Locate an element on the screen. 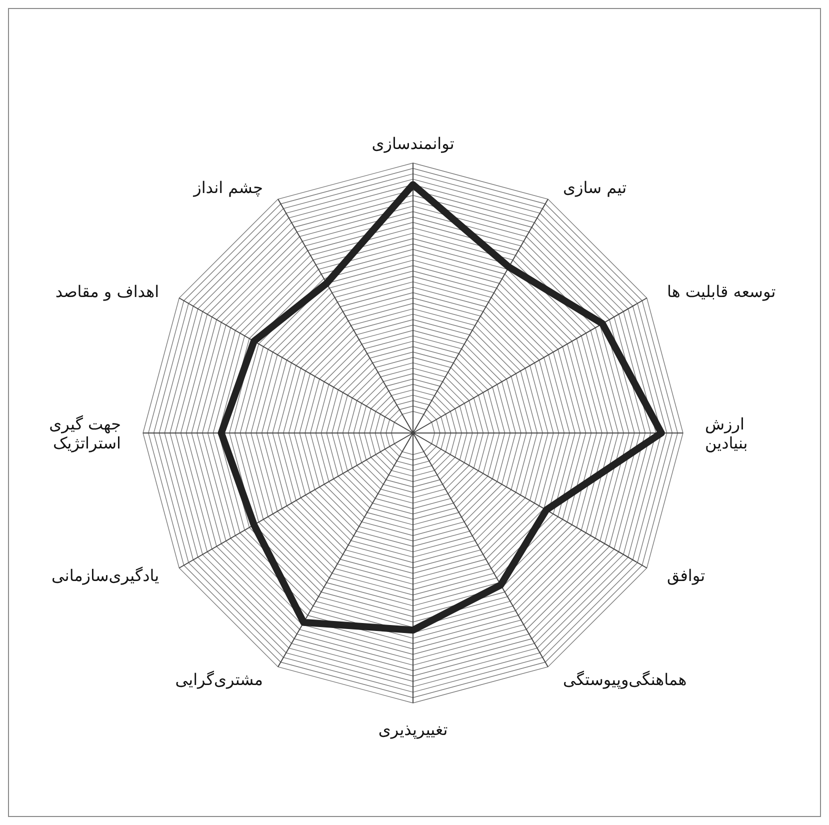  spoke-label: هماهنگی‌وپیوستگی is located at coordinates (625, 679).